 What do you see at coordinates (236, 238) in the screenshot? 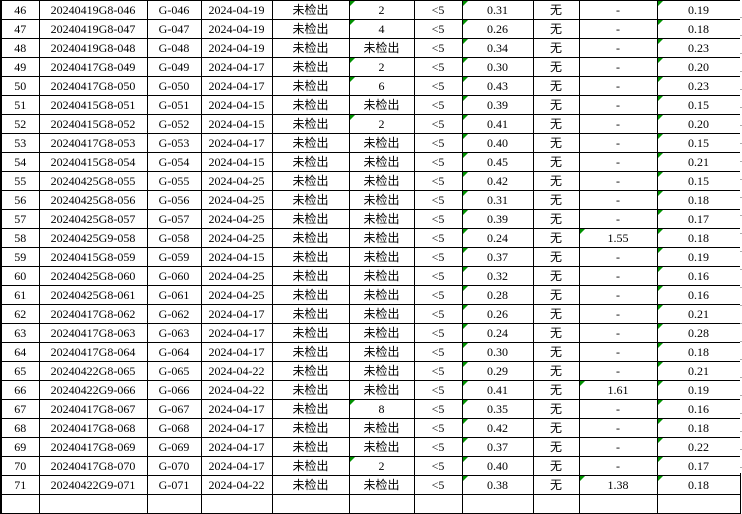
I see `cell-sampling-date: 2024-04-25` at bounding box center [236, 238].